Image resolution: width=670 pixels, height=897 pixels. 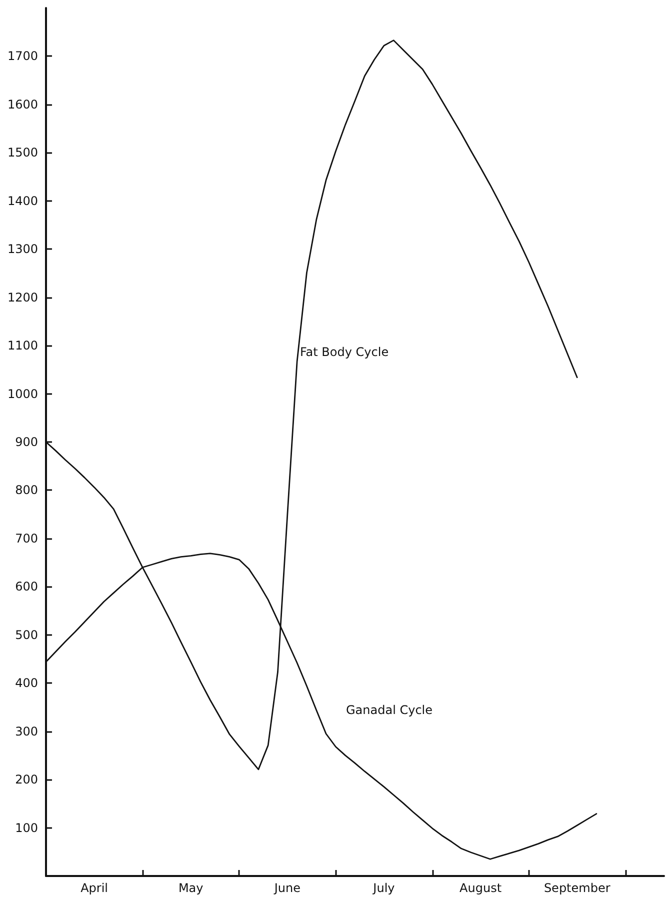 I want to click on y-tick-label: 1300, so click(x=22, y=249).